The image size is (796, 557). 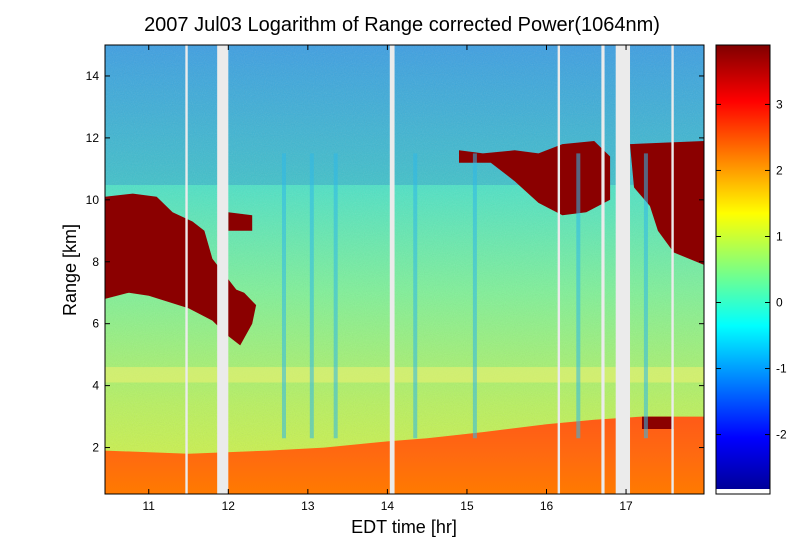 What do you see at coordinates (95, 386) in the screenshot?
I see `y-tick-label: 4` at bounding box center [95, 386].